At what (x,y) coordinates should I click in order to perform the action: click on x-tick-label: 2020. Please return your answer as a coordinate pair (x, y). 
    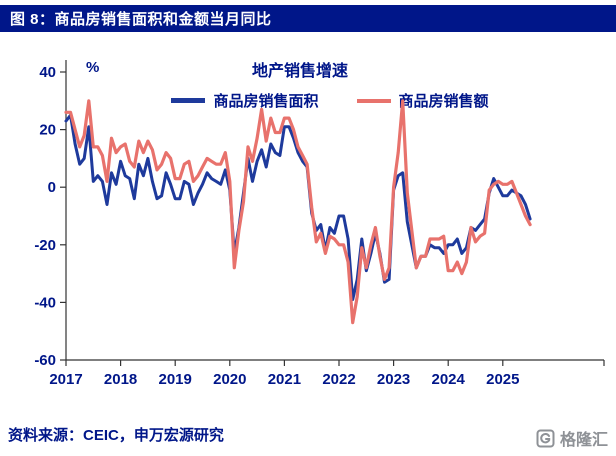
    Looking at the image, I should click on (229, 379).